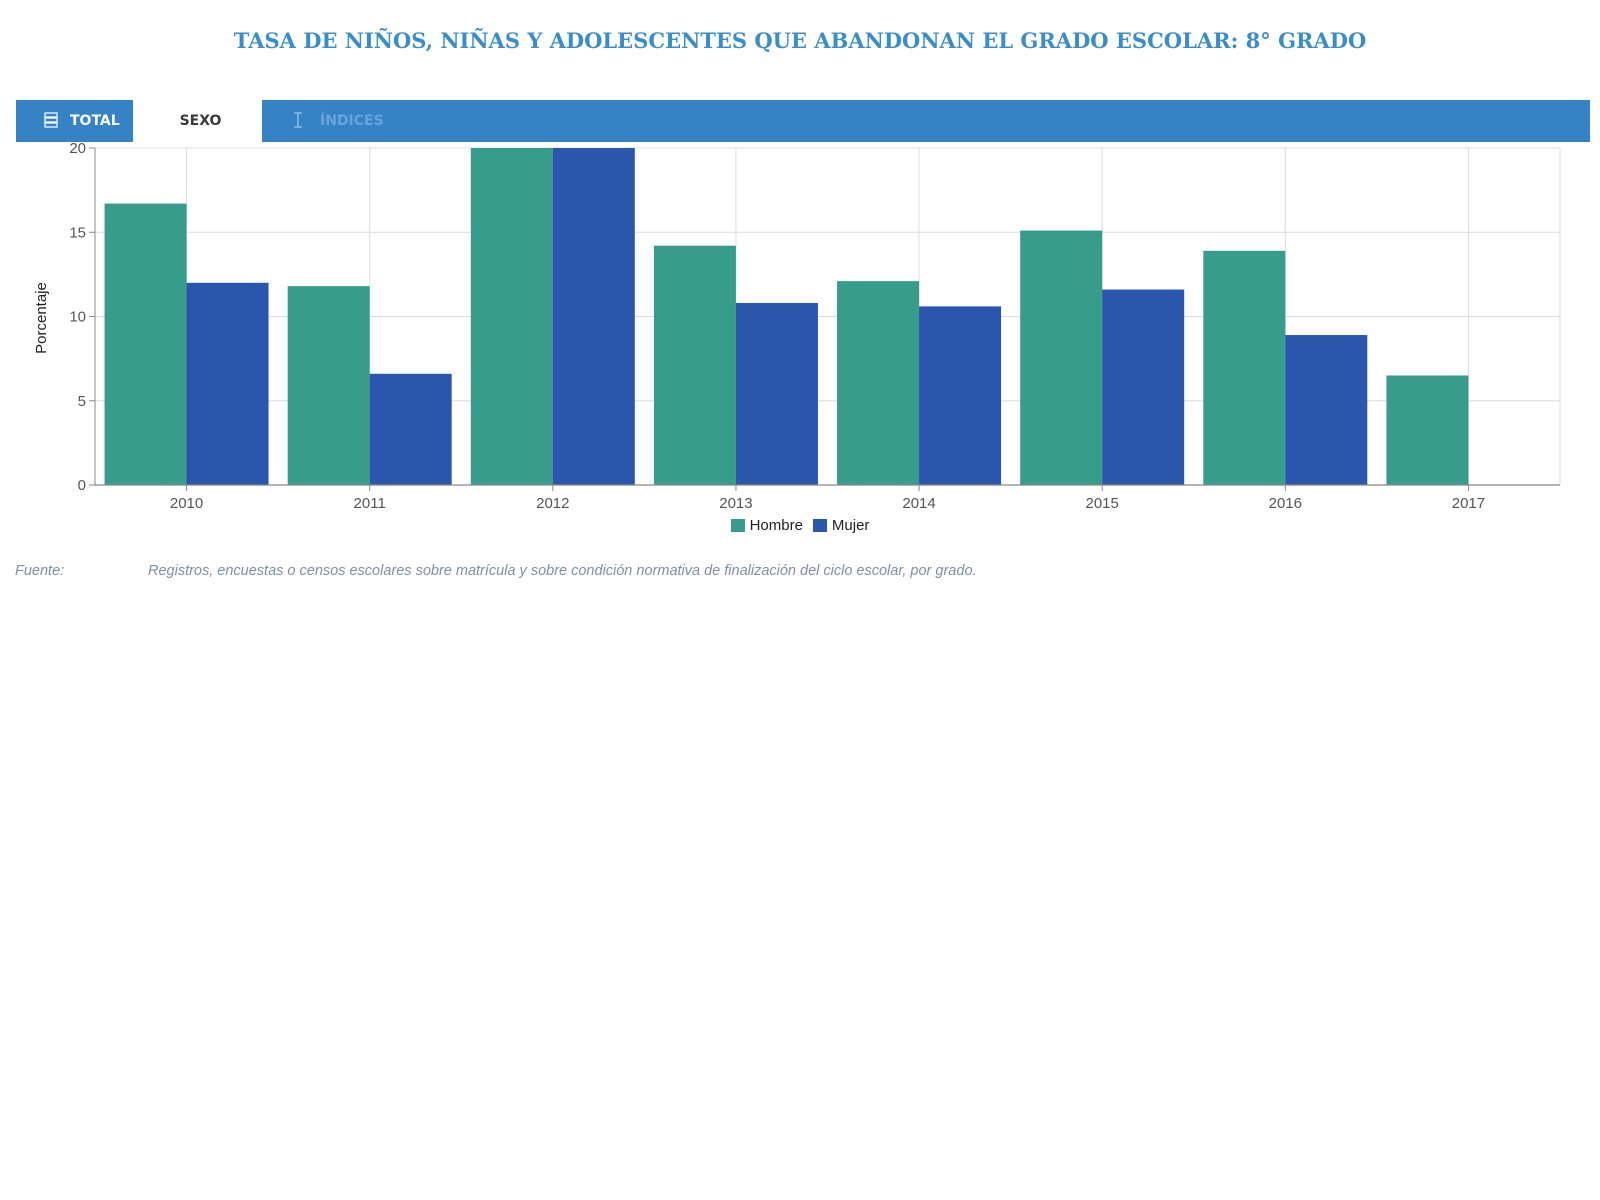 Image resolution: width=1600 pixels, height=1200 pixels. What do you see at coordinates (1143, 387) in the screenshot?
I see `bar-mujer-2015` at bounding box center [1143, 387].